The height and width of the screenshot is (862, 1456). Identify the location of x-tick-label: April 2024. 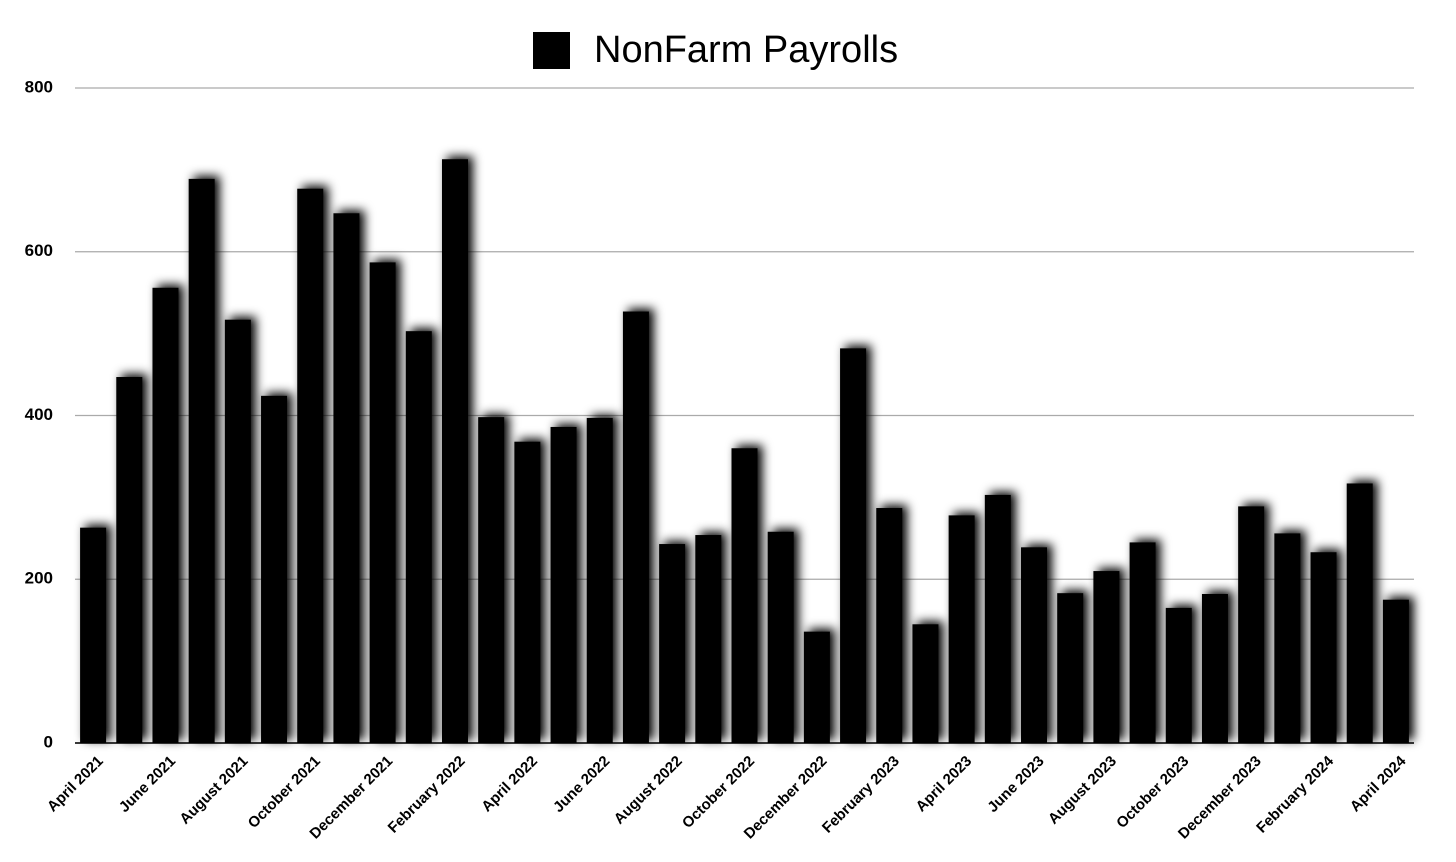
(1378, 783).